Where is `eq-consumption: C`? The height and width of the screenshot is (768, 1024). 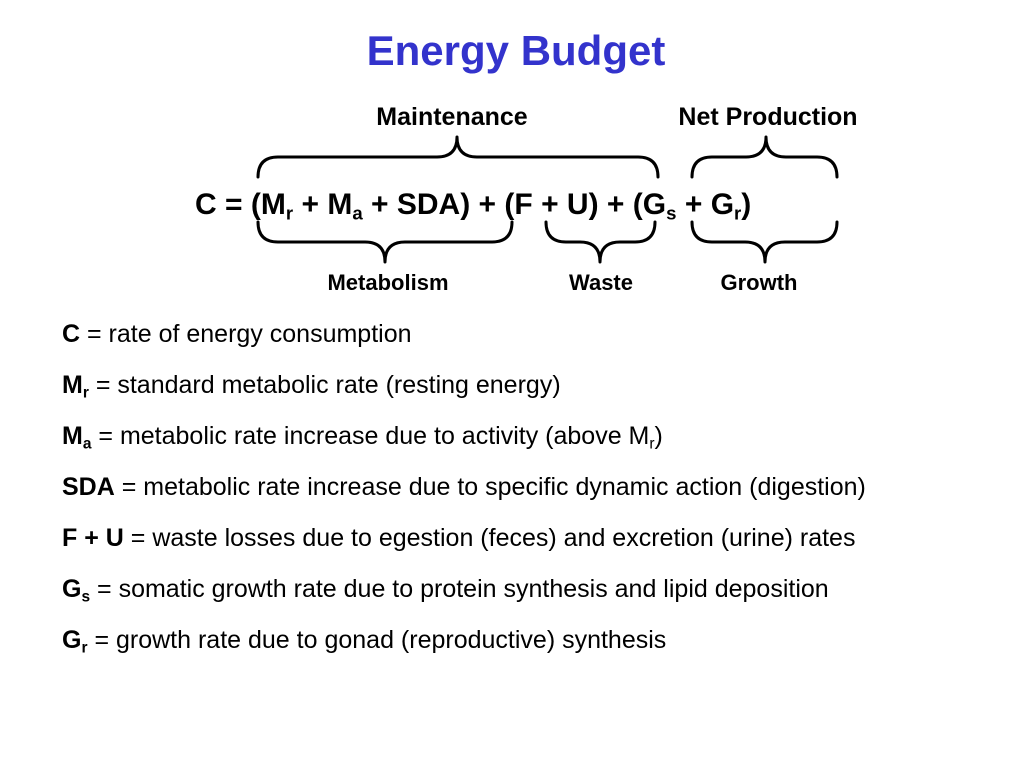 eq-consumption: C is located at coordinates (206, 204).